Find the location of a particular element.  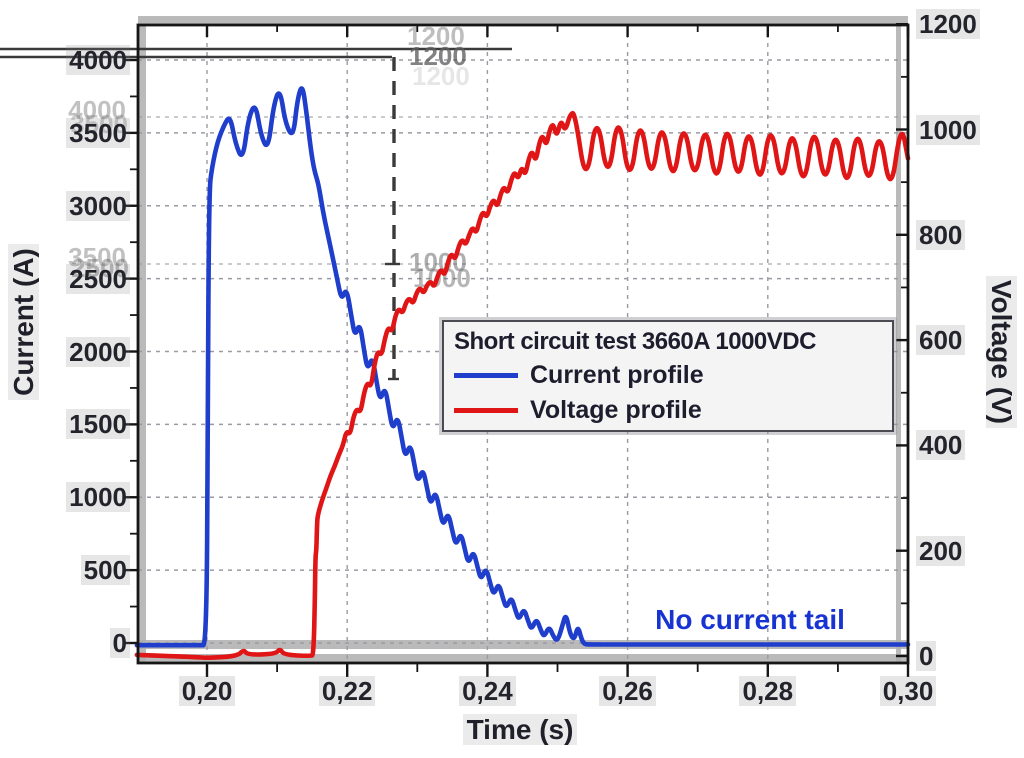

y-right-tick-label: 600 is located at coordinates (961, 340).